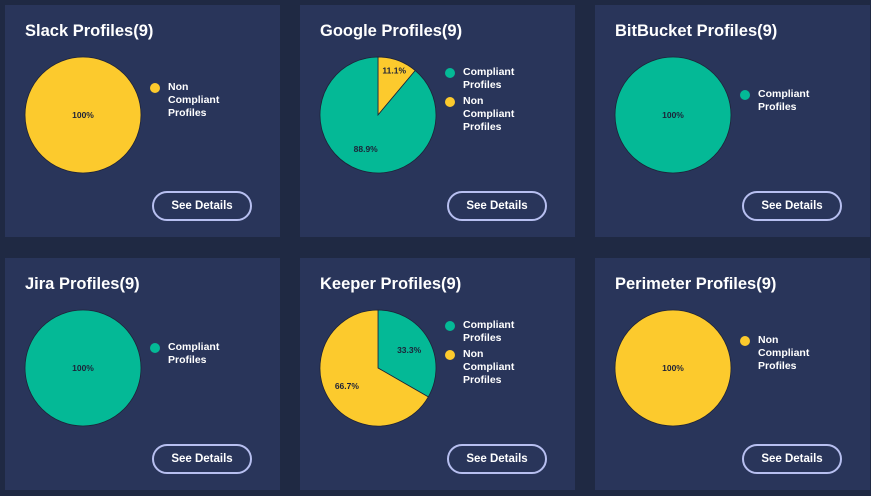 The image size is (871, 496). I want to click on pie-slice-label: 88.9%, so click(366, 149).